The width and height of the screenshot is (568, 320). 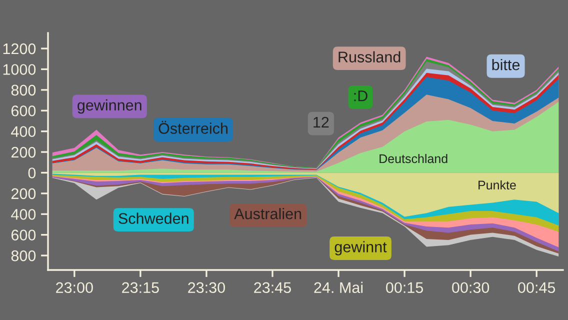 What do you see at coordinates (506, 64) in the screenshot?
I see `series-label: bitte` at bounding box center [506, 64].